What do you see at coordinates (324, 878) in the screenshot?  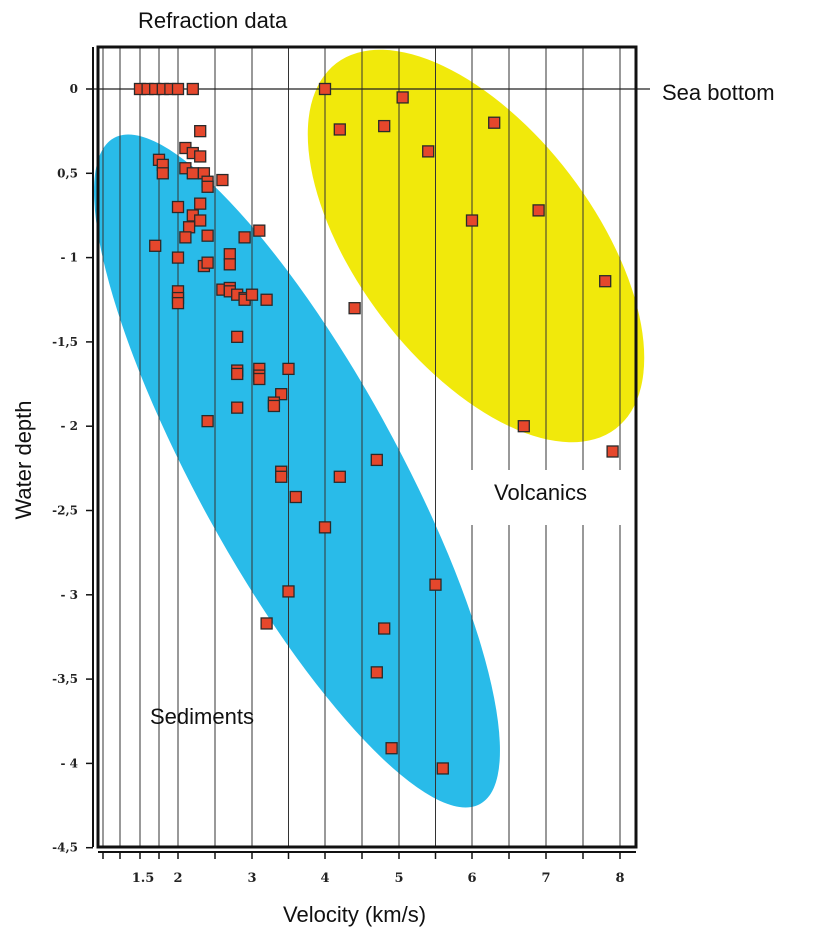 I see `x-tick-label: 4` at bounding box center [324, 878].